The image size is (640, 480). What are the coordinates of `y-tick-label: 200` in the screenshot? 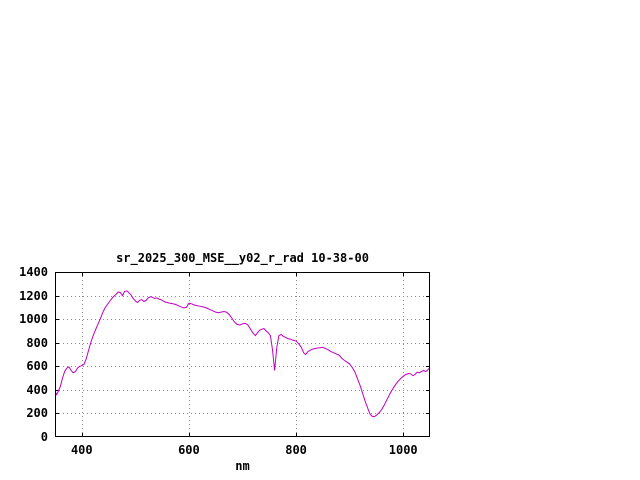 It's located at (37, 413).